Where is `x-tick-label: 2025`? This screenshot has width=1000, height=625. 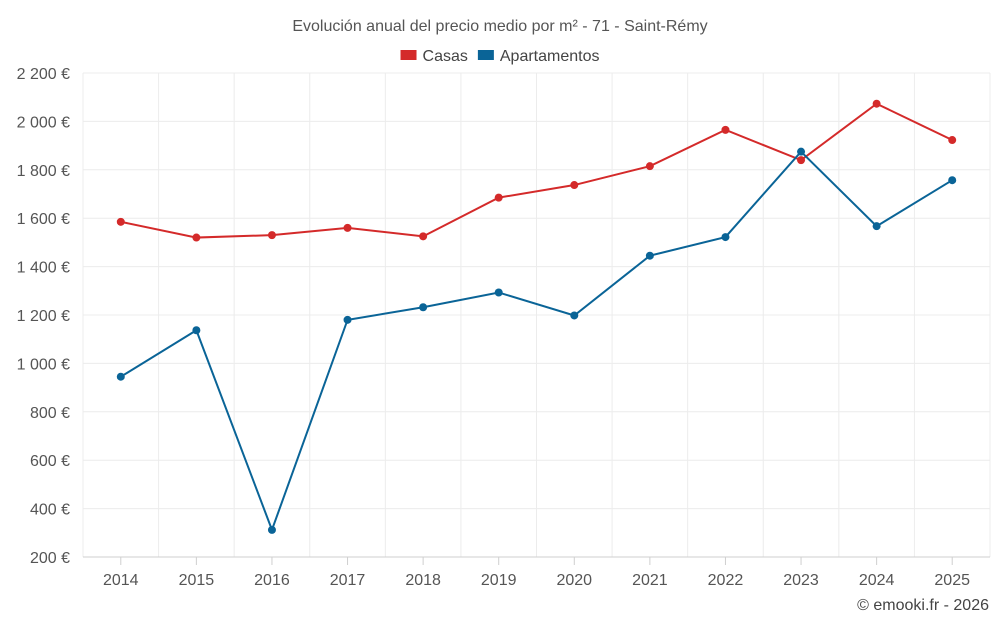 x-tick-label: 2025 is located at coordinates (952, 580).